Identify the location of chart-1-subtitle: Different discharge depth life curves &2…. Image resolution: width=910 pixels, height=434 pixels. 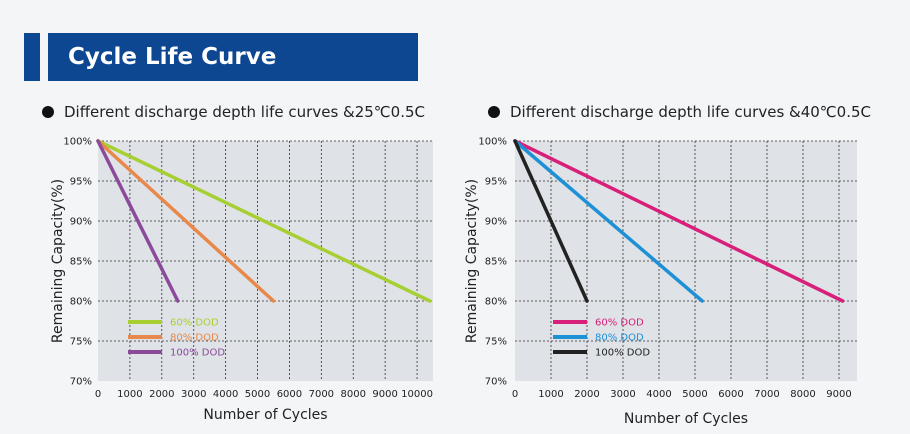
(233, 112).